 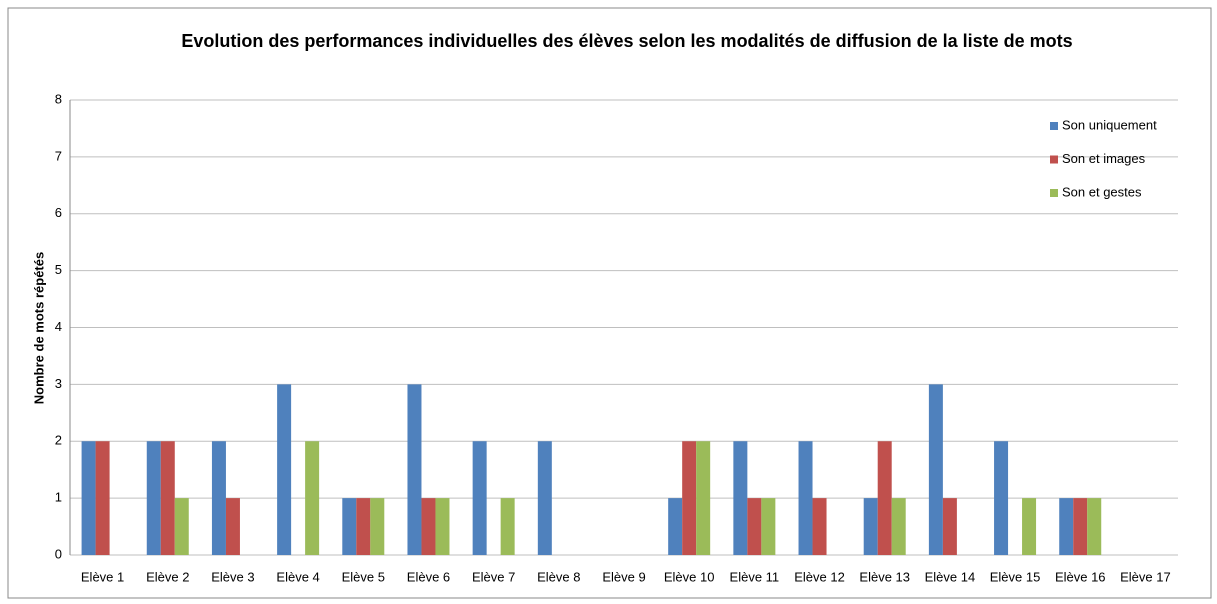 What do you see at coordinates (102, 576) in the screenshot?
I see `x-tick-label: Elève 1` at bounding box center [102, 576].